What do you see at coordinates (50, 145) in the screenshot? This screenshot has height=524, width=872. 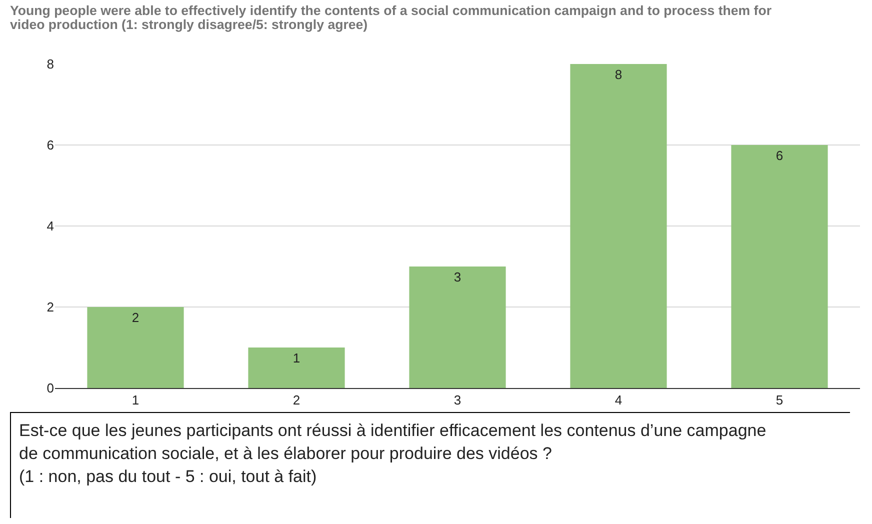 I see `y-tick-label: 6` at bounding box center [50, 145].